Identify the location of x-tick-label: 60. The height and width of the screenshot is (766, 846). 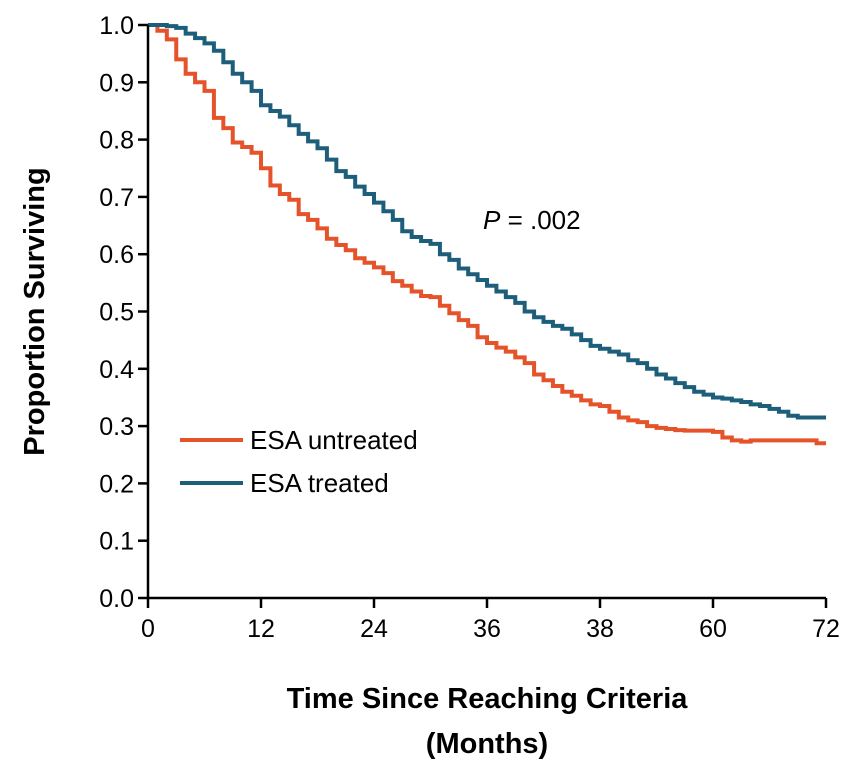
(713, 629).